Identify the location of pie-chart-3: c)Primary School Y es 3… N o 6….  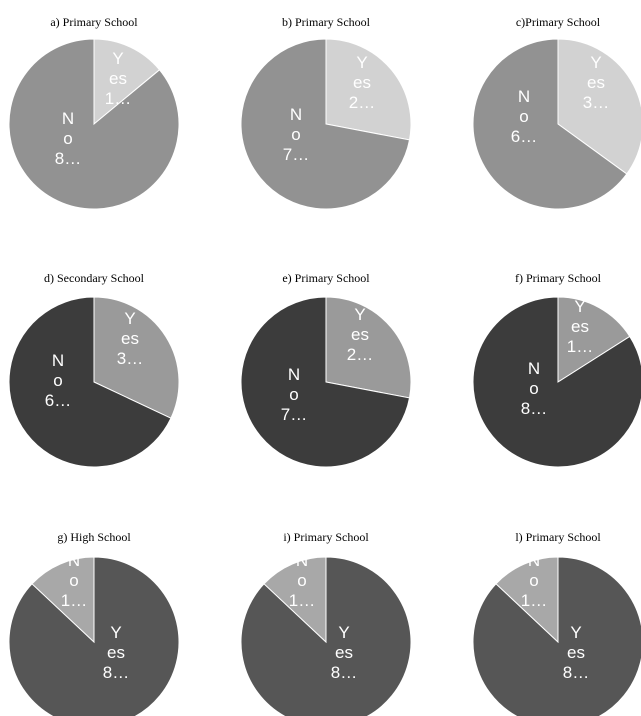
(556, 112).